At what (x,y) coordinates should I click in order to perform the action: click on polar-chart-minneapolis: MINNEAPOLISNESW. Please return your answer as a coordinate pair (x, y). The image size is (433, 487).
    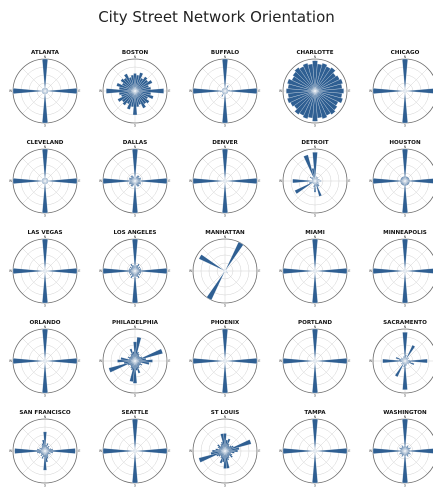
    Looking at the image, I should click on (401, 269).